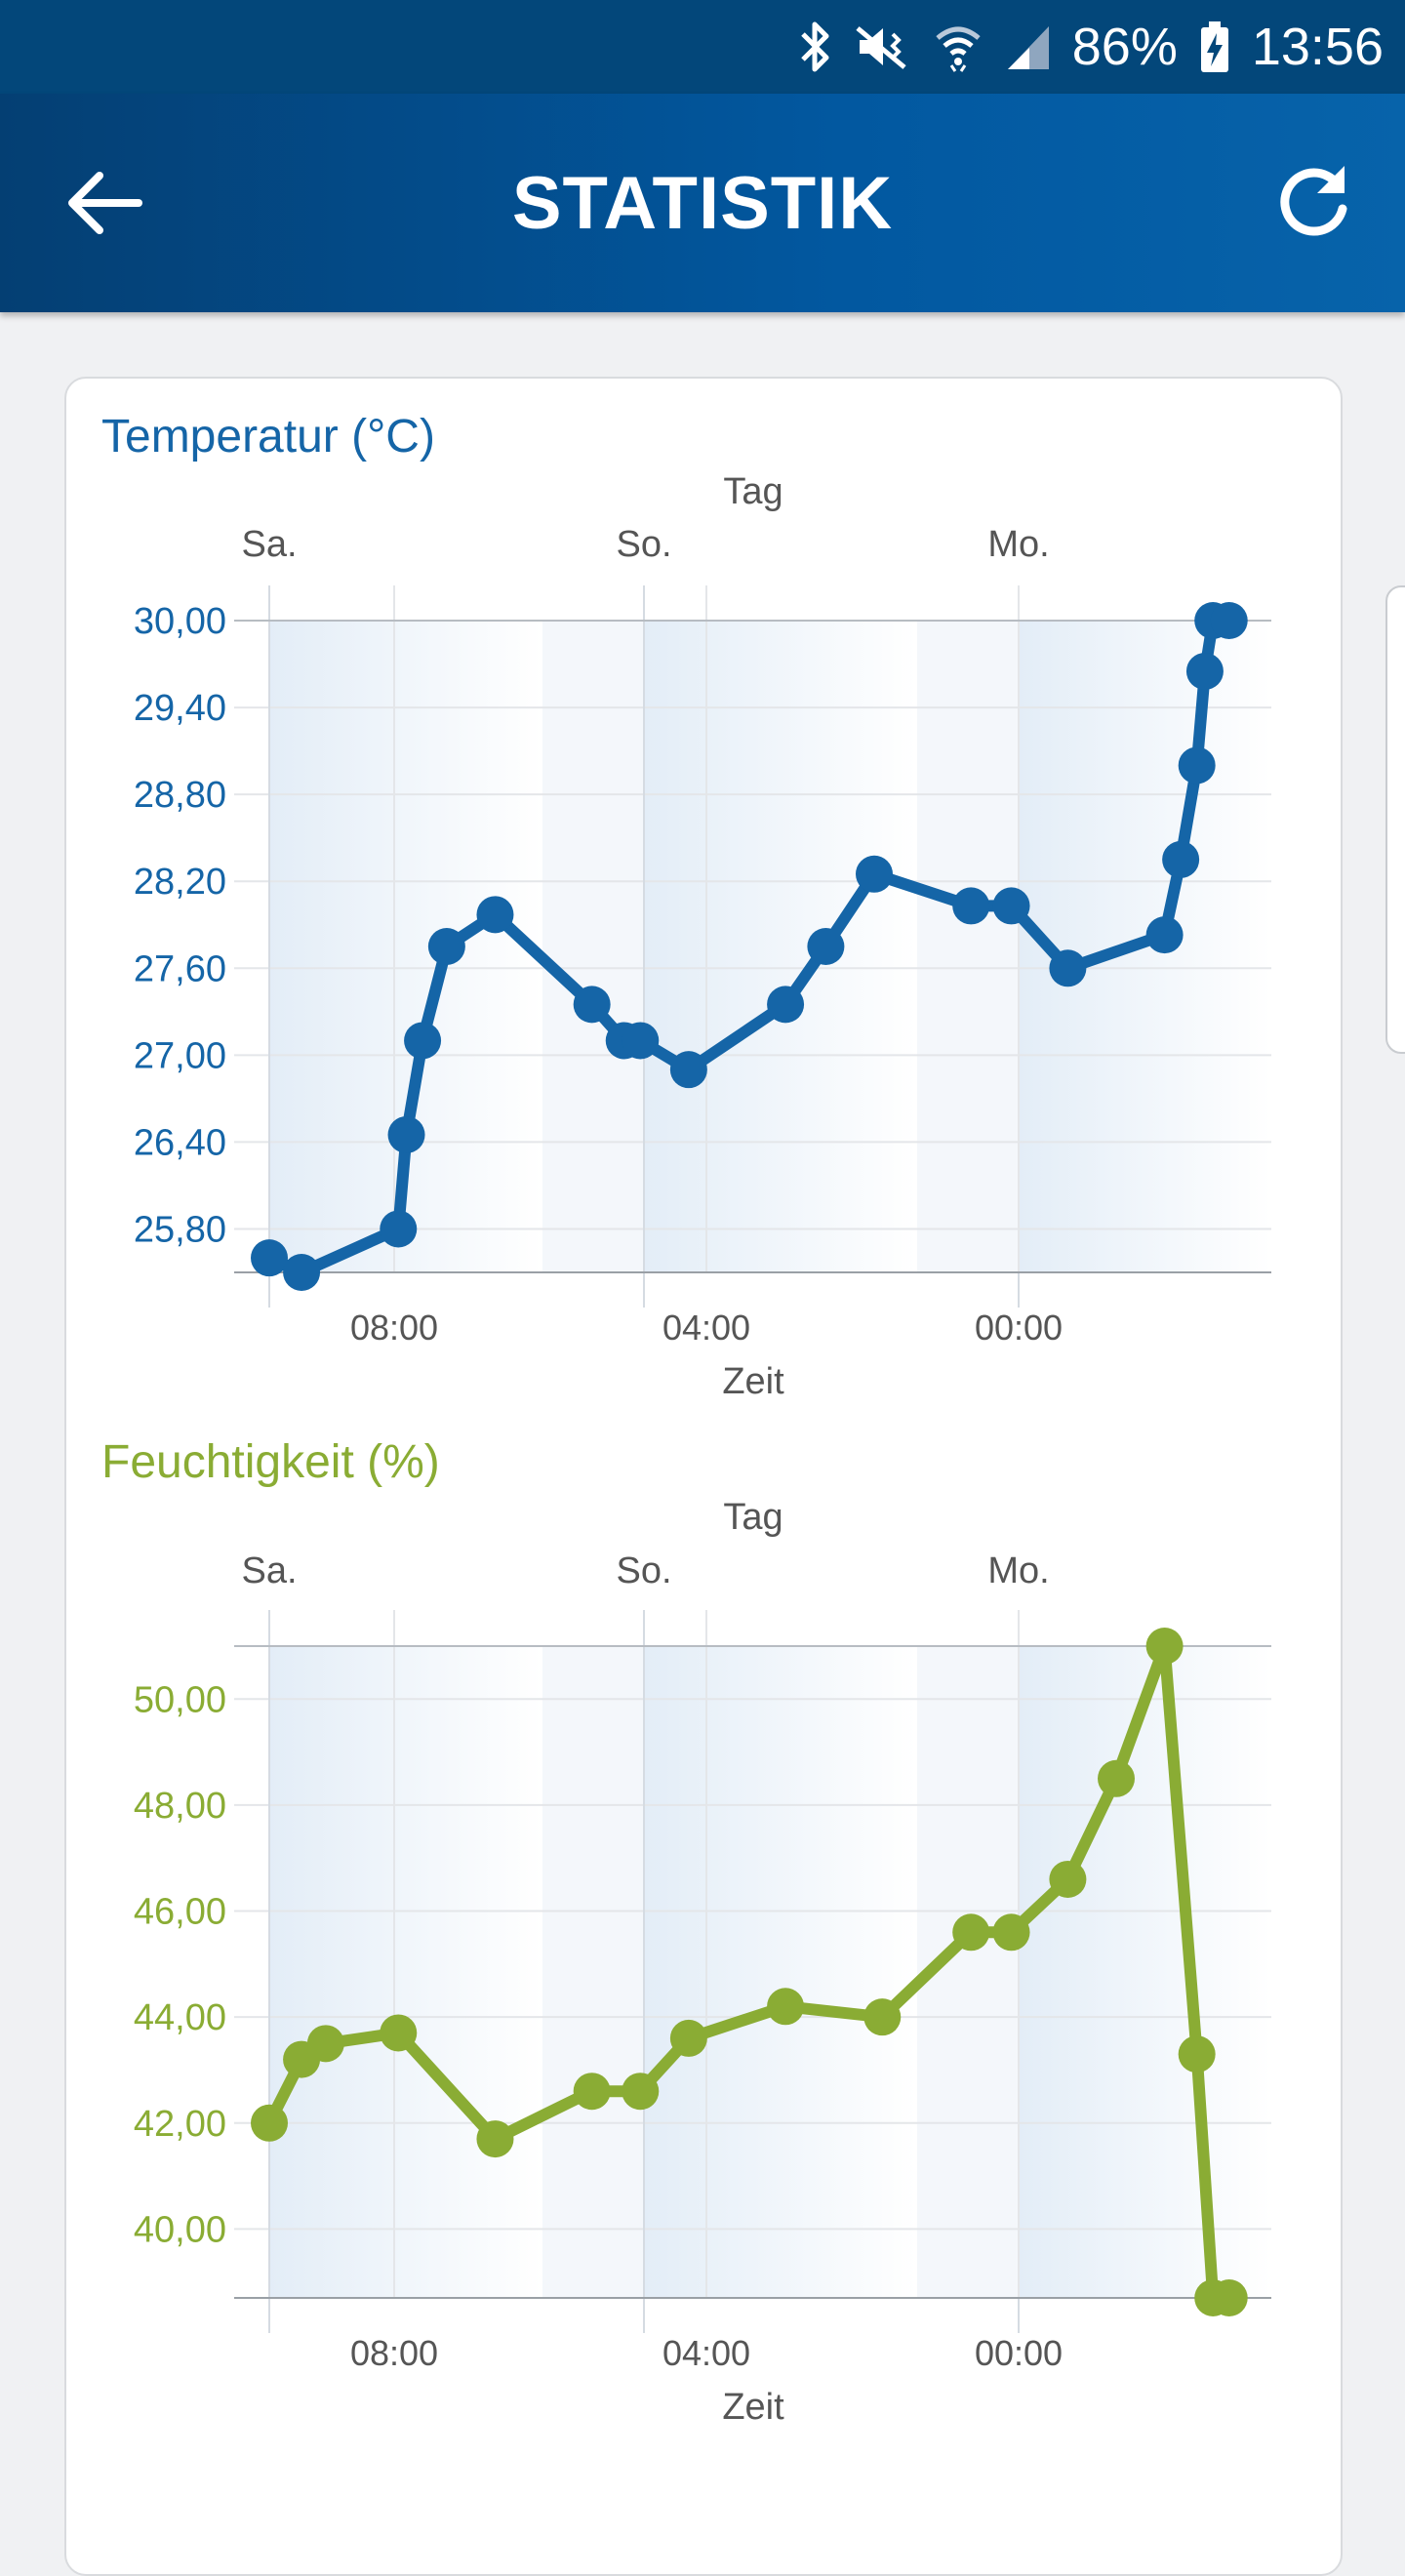  Describe the element at coordinates (702, 47) in the screenshot. I see `status-bar: 86% 13:56` at that location.